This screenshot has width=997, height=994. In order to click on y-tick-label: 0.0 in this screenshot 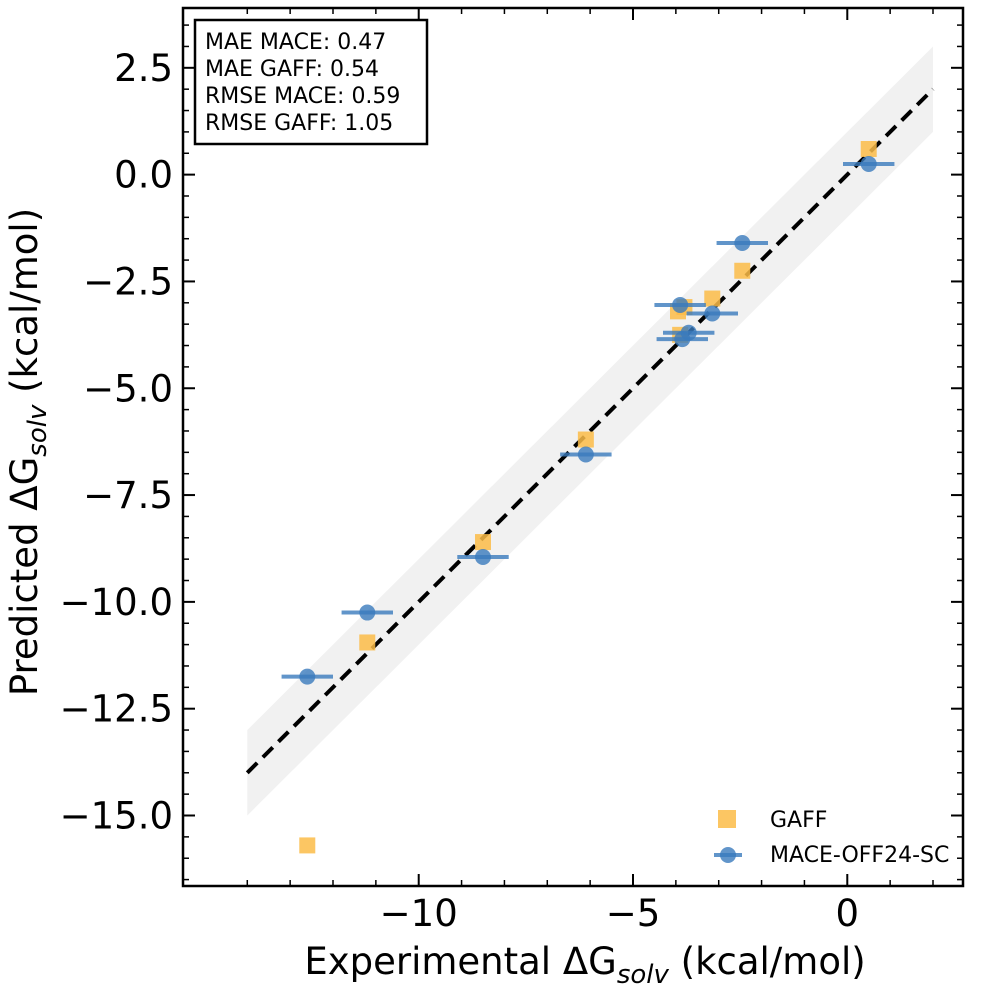, I will do `click(143, 175)`.